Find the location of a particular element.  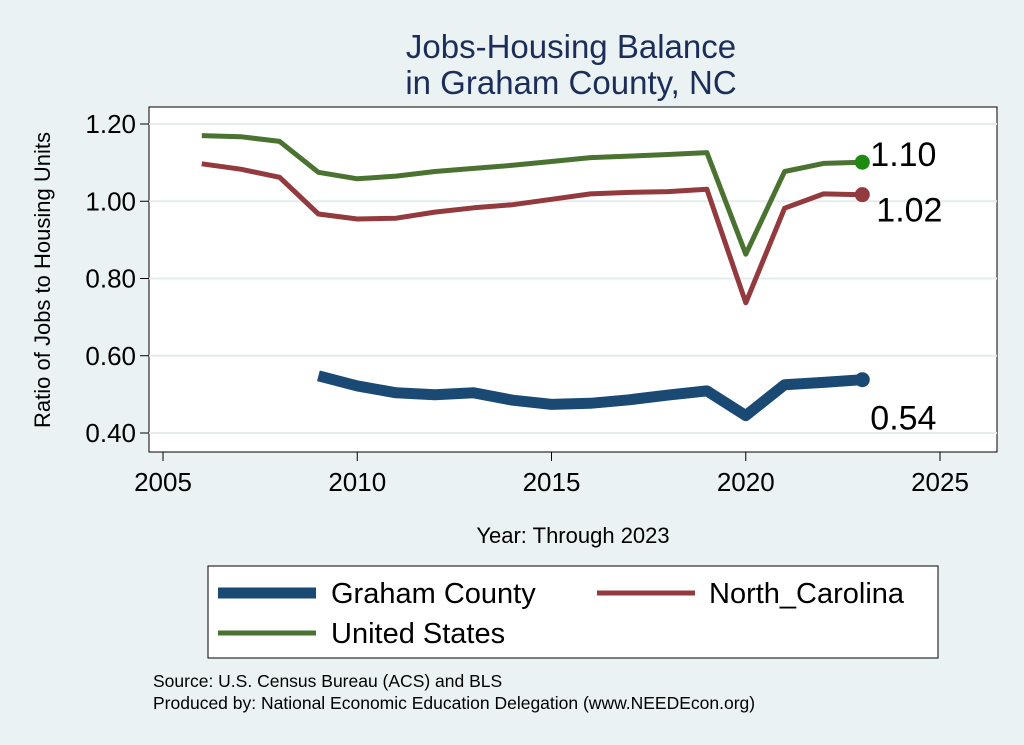

end-marker-united-states is located at coordinates (862, 162).